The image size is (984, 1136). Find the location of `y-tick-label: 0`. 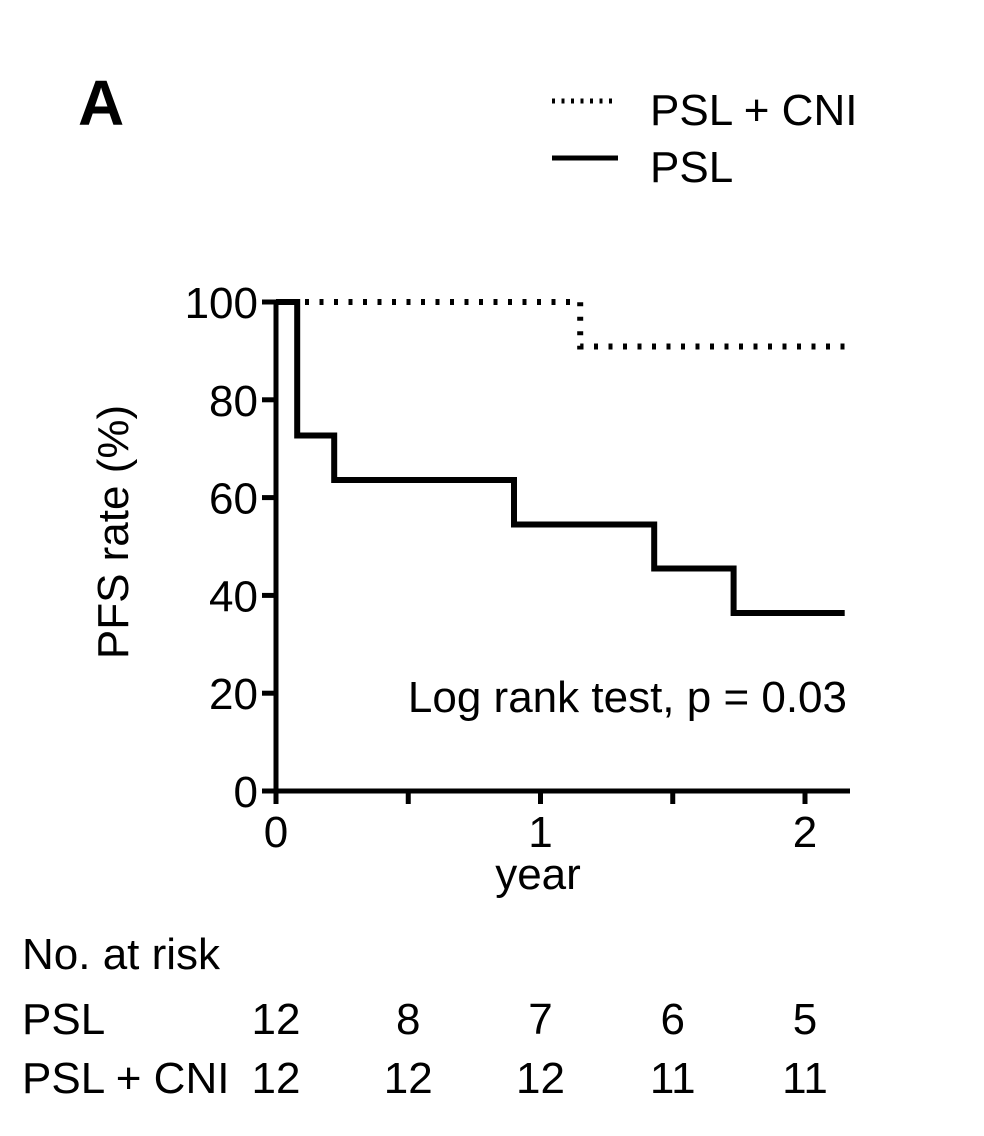

y-tick-label: 0 is located at coordinates (246, 792).